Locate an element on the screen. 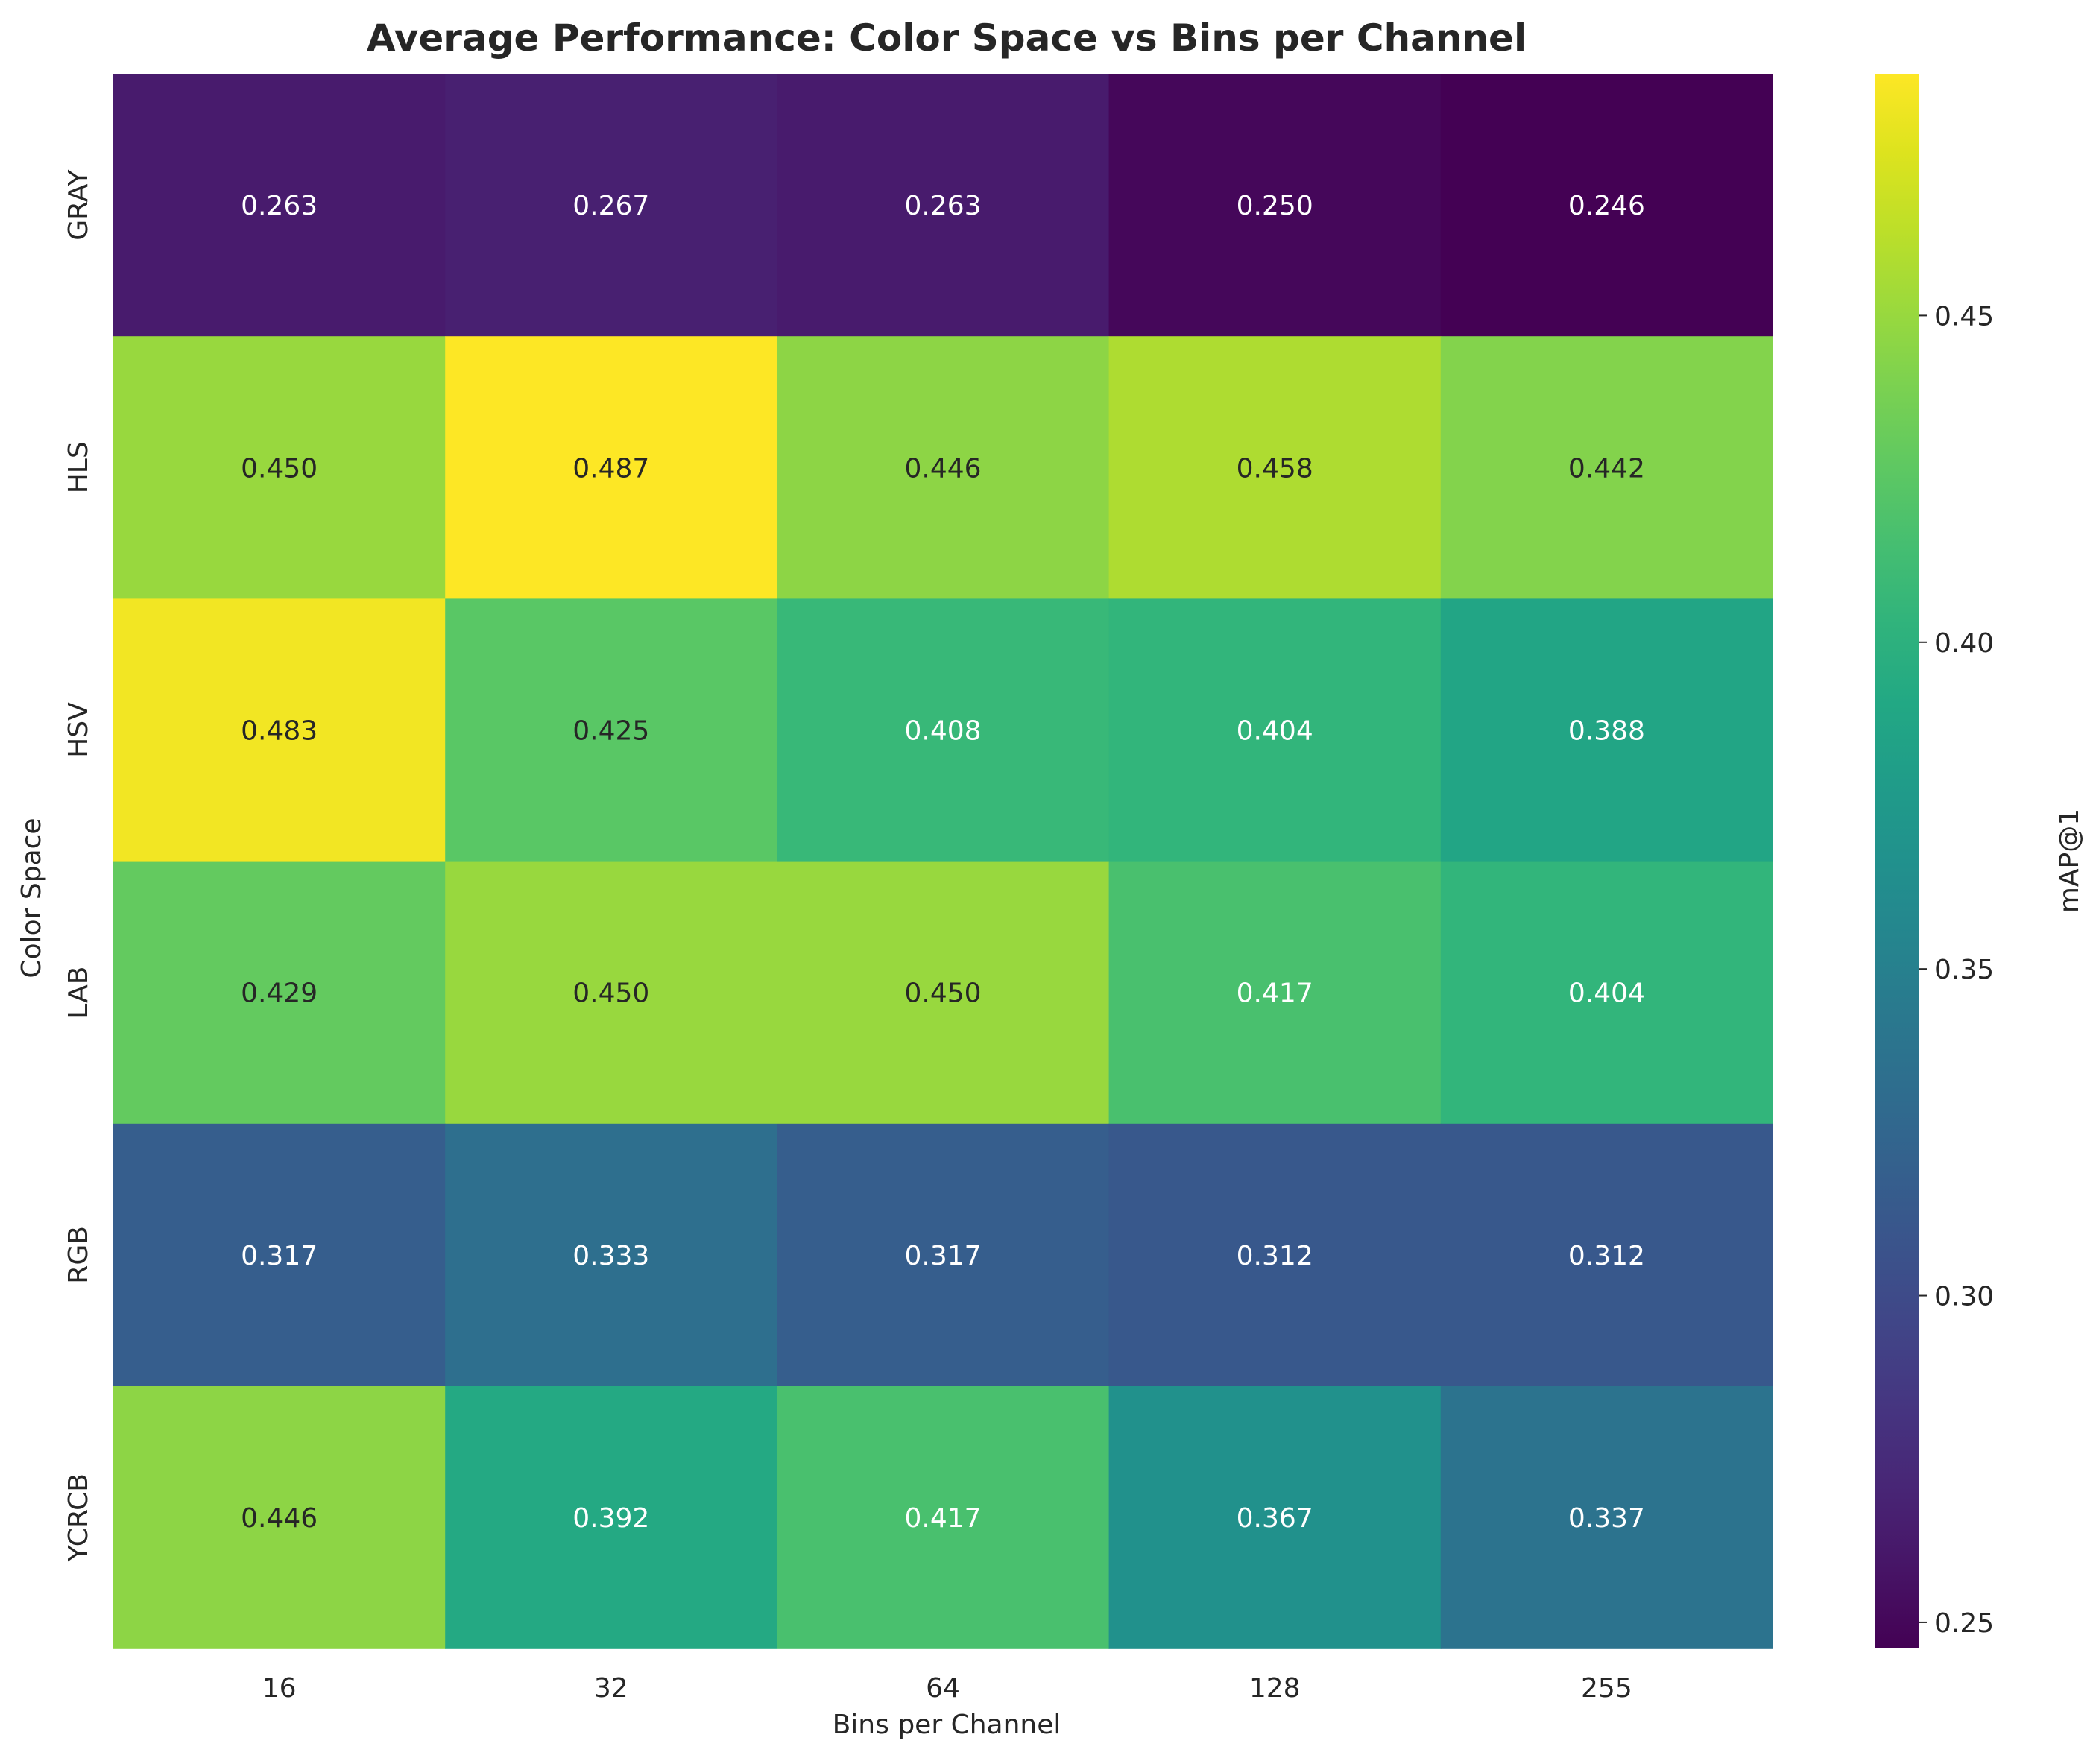  x-axis-label: Bins per Channel is located at coordinates (947, 1725).